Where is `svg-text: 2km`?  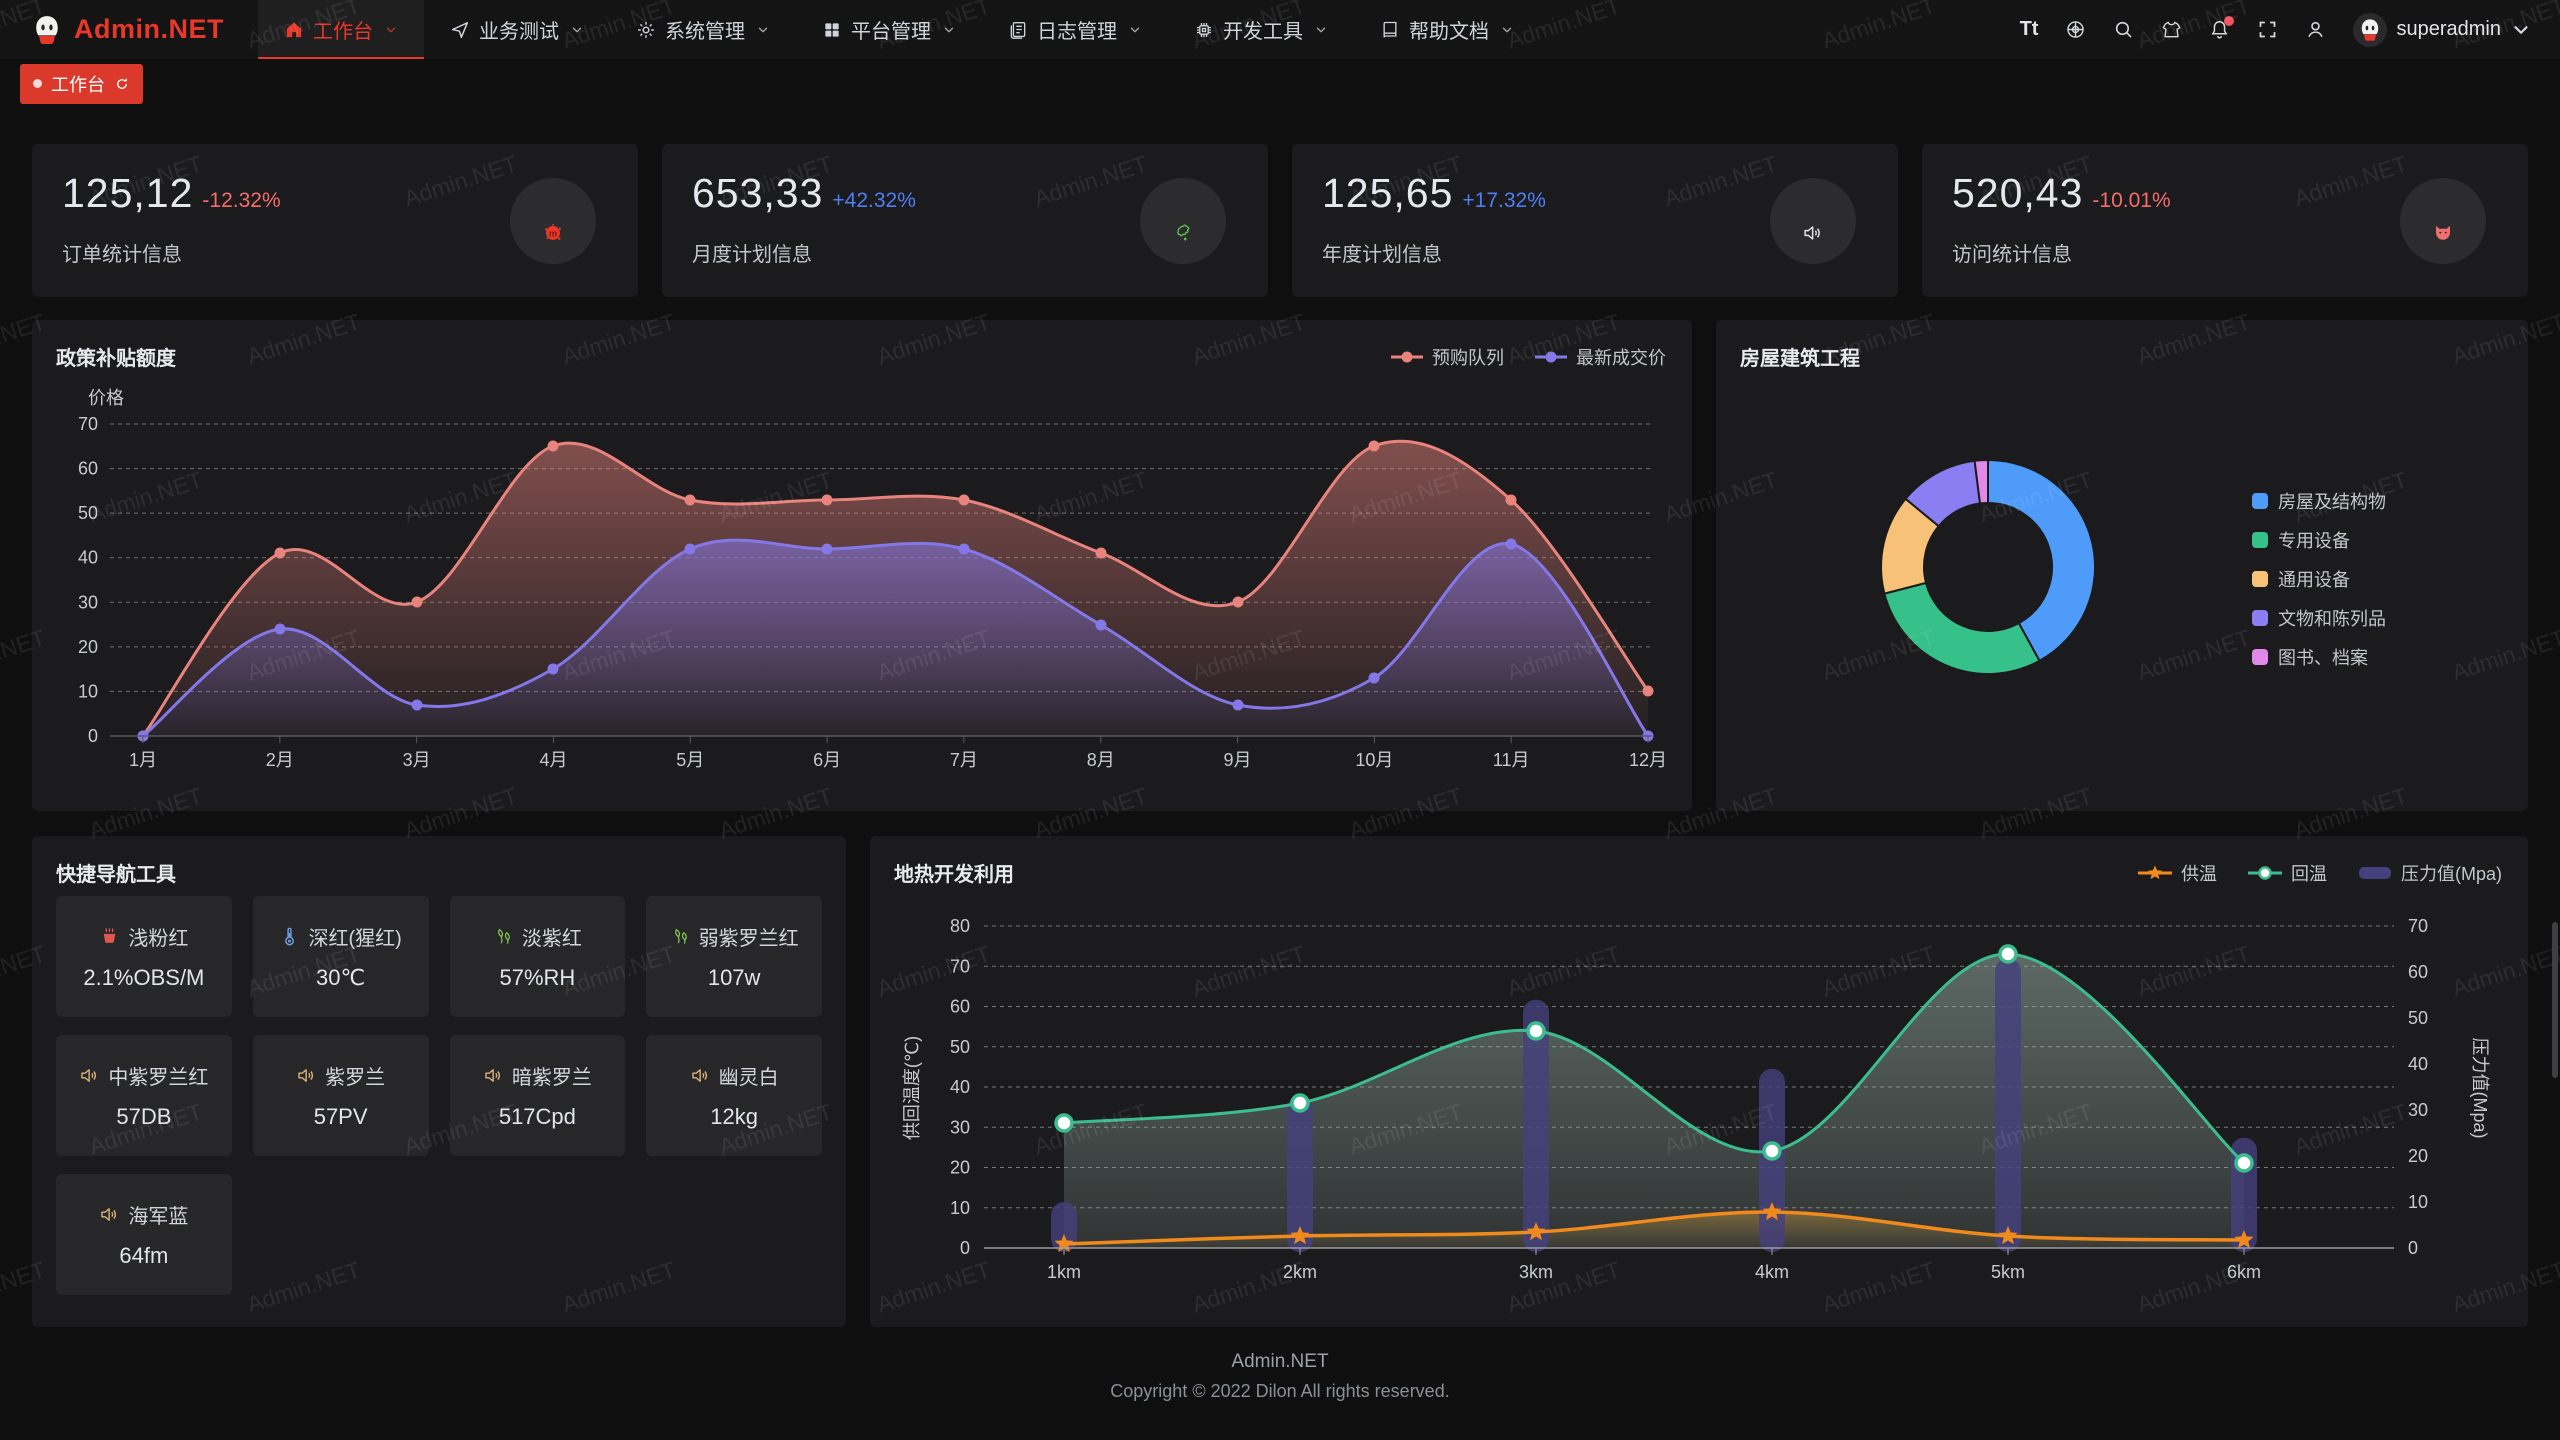
svg-text: 2km is located at coordinates (1300, 1272).